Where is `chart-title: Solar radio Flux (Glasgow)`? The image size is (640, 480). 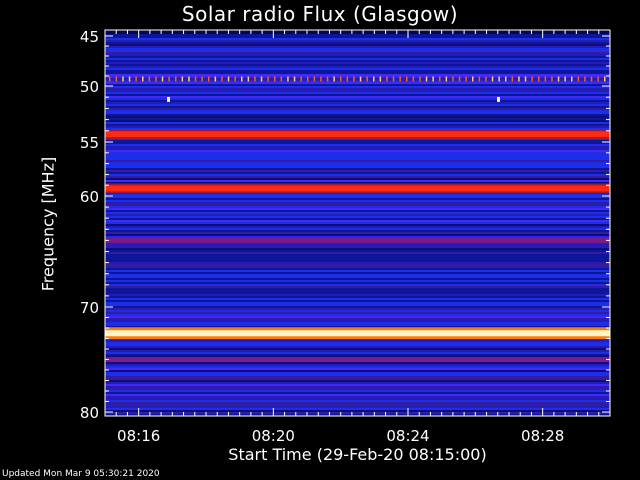
chart-title: Solar radio Flux (Glasgow) is located at coordinates (320, 14).